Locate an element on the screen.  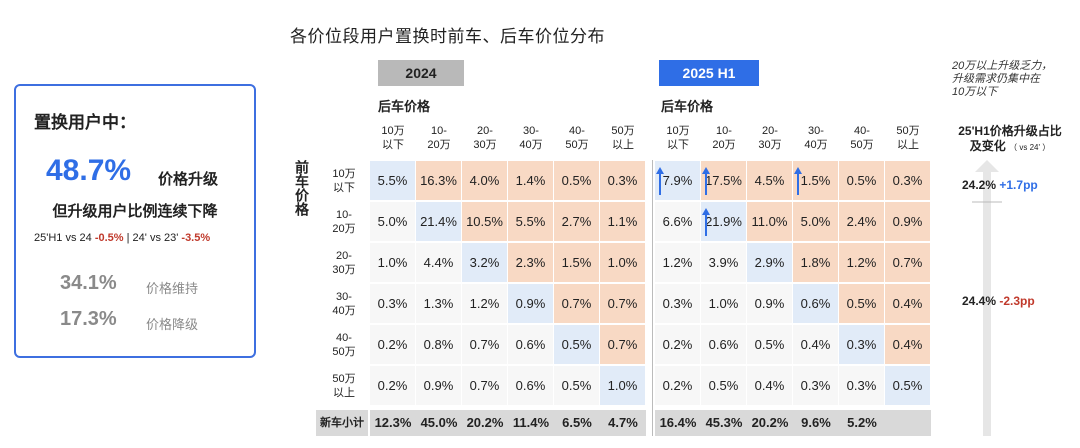
heatmap-cell: 21.4% is located at coordinates (438, 221).